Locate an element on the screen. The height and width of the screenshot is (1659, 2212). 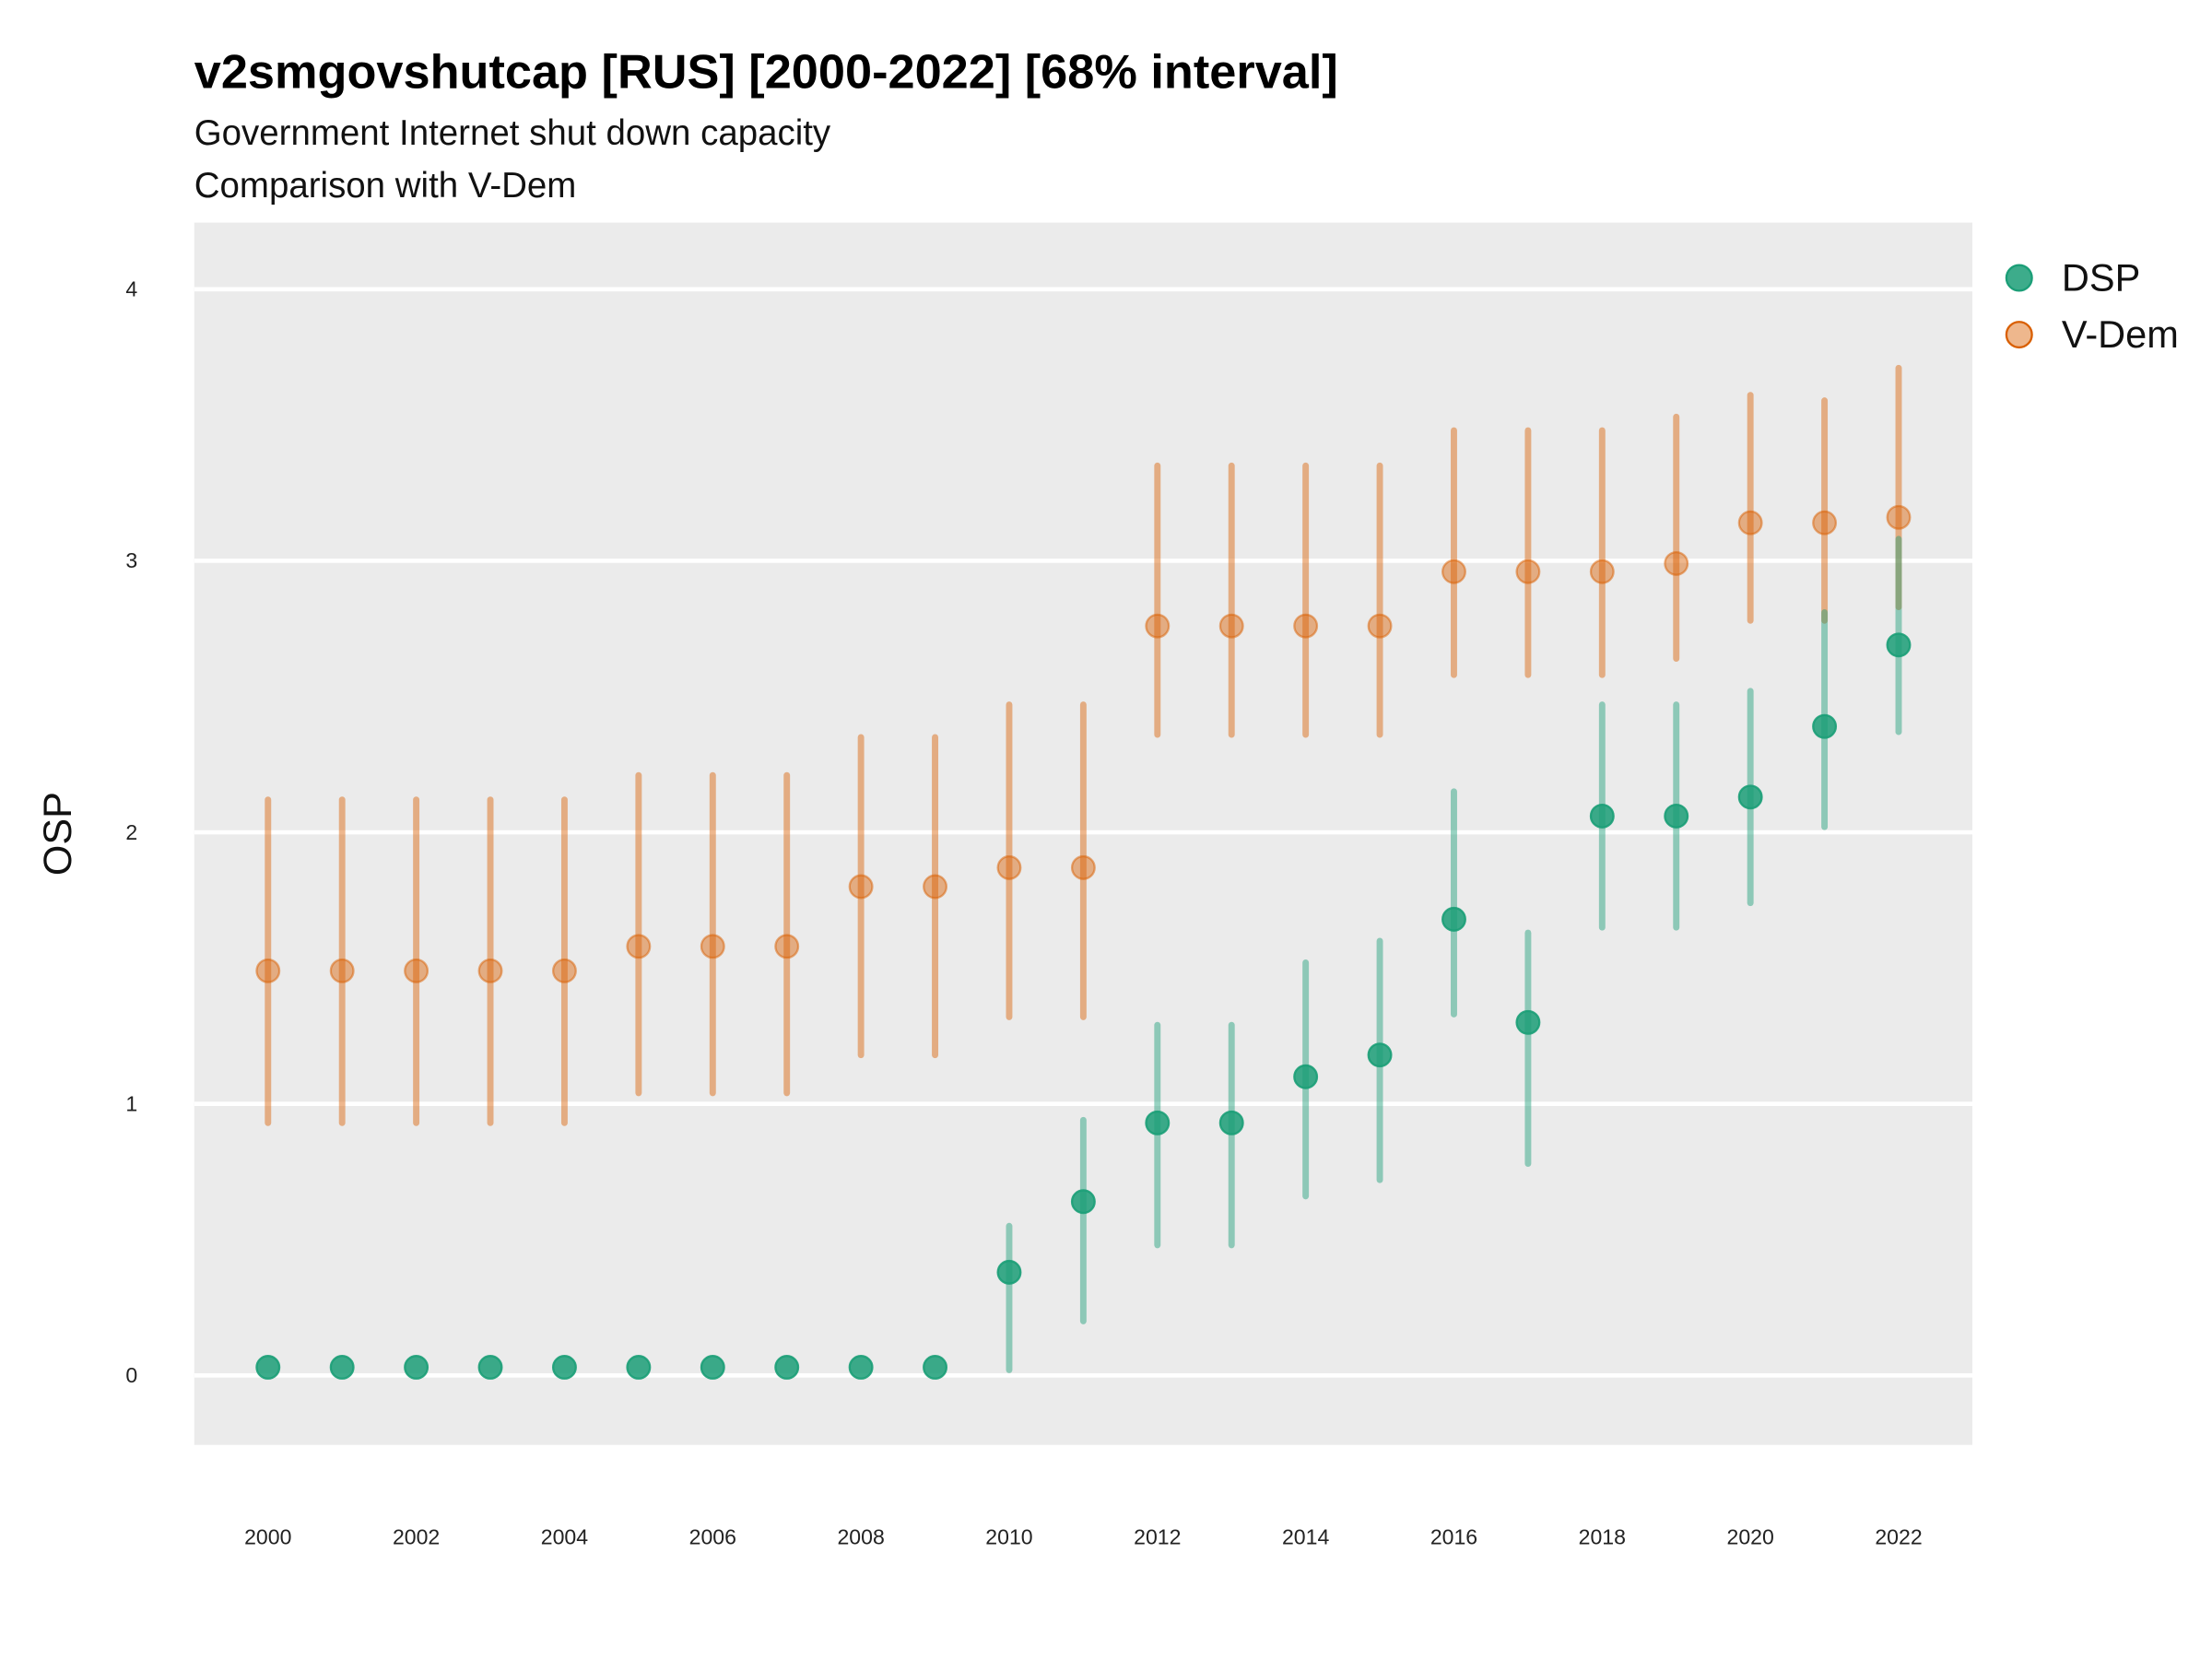
y-tick-label: 1 is located at coordinates (131, 1103).